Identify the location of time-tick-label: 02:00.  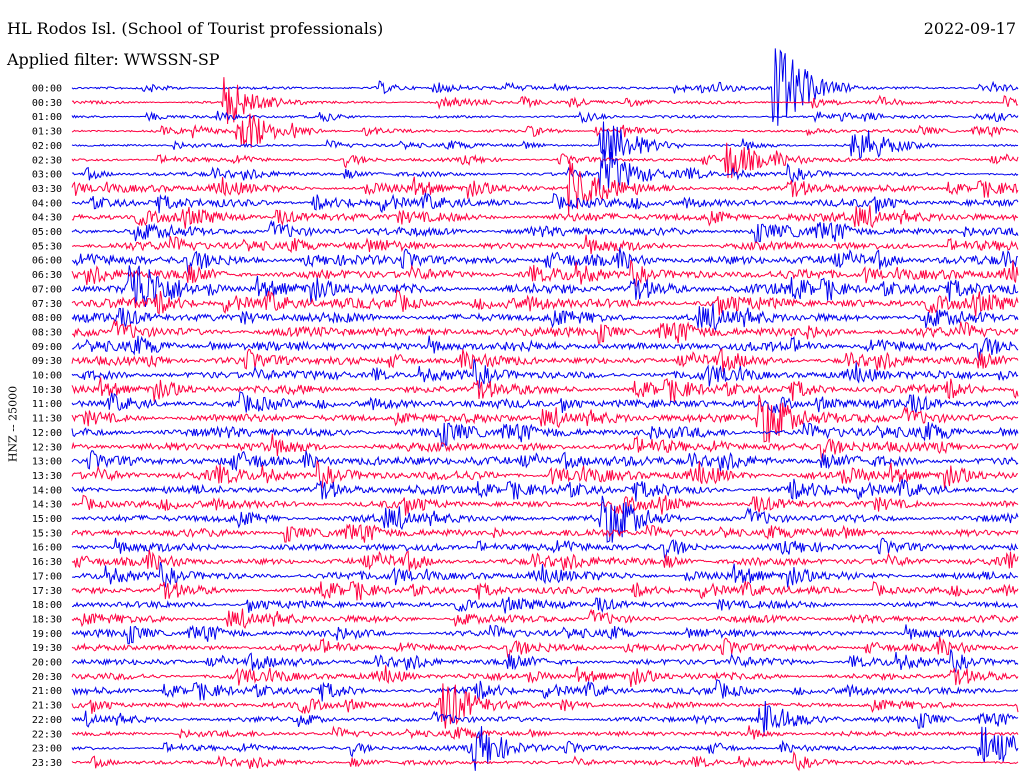
(47, 146).